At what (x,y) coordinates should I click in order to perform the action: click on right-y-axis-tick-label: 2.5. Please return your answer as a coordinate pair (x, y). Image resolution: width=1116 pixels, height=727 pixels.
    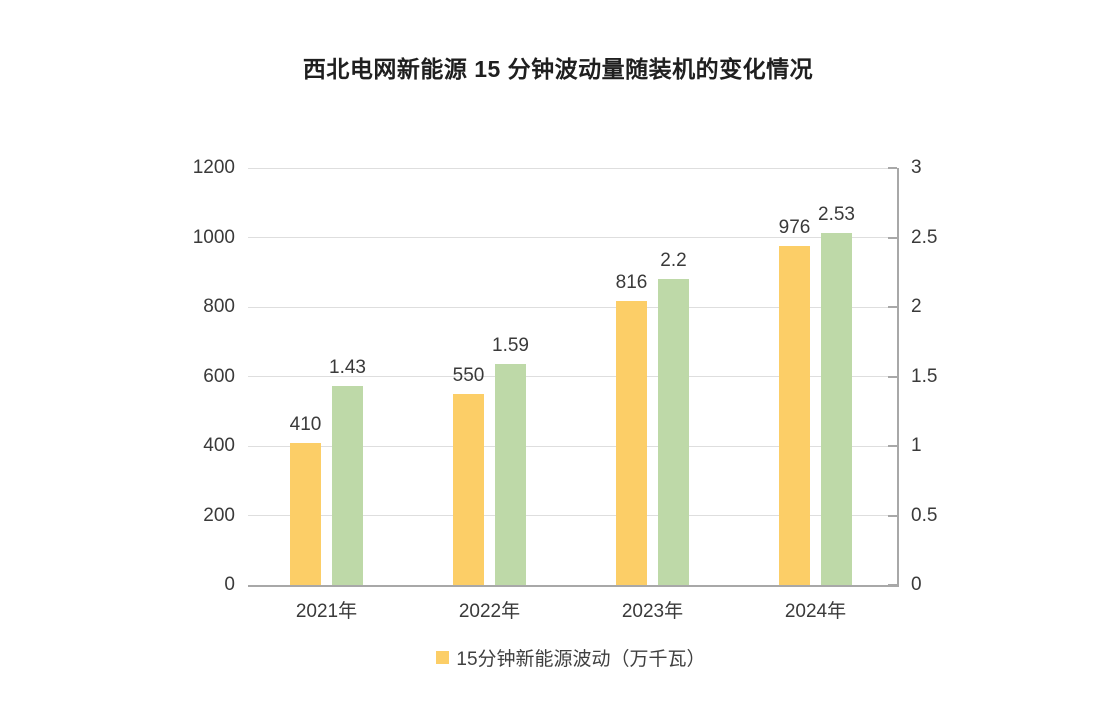
    Looking at the image, I should click on (924, 237).